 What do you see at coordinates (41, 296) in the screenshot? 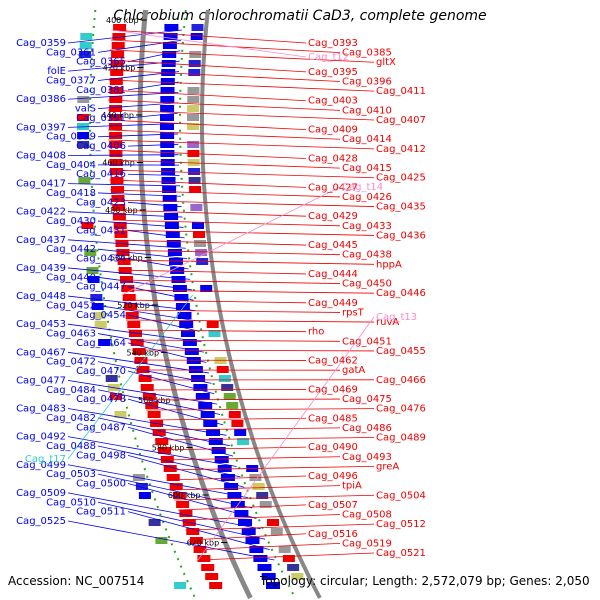
I see `gene-label-left: Cag_0448` at bounding box center [41, 296].